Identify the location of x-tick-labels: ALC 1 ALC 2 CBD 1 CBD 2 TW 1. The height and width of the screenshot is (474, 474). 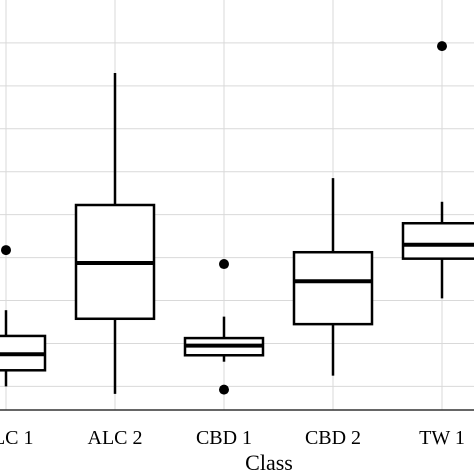
(232, 438).